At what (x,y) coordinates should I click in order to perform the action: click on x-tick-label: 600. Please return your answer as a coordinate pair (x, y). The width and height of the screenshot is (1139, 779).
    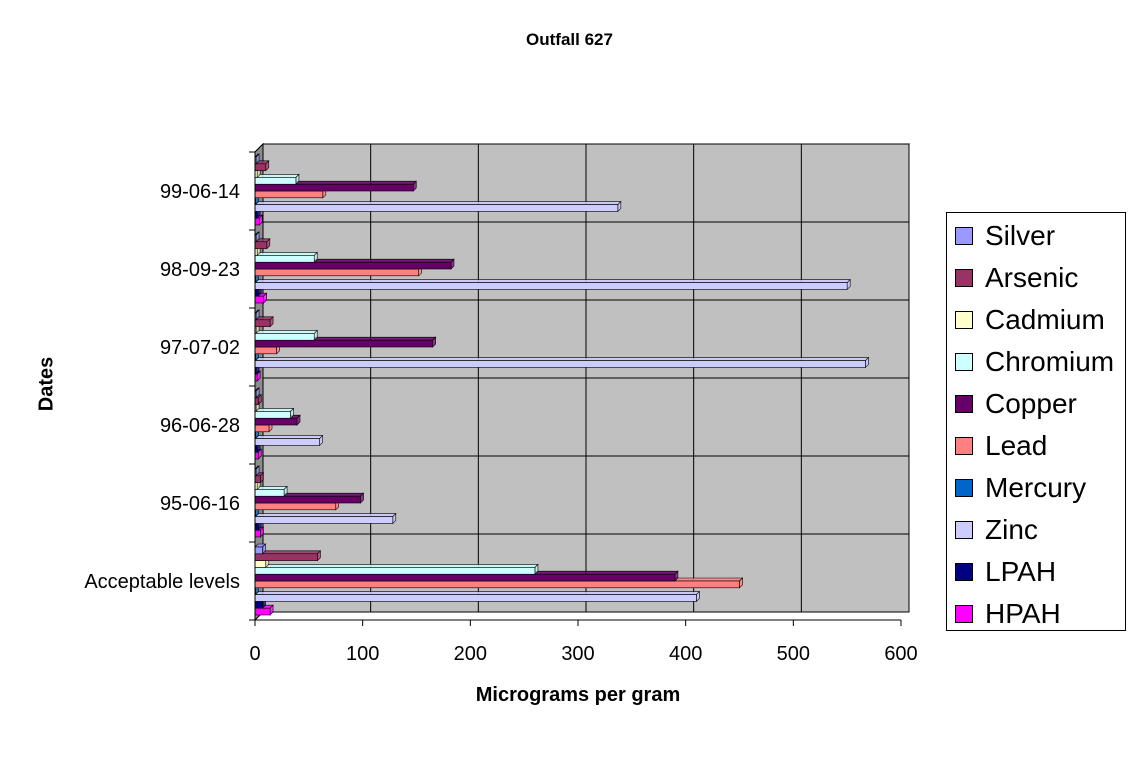
    Looking at the image, I should click on (900, 654).